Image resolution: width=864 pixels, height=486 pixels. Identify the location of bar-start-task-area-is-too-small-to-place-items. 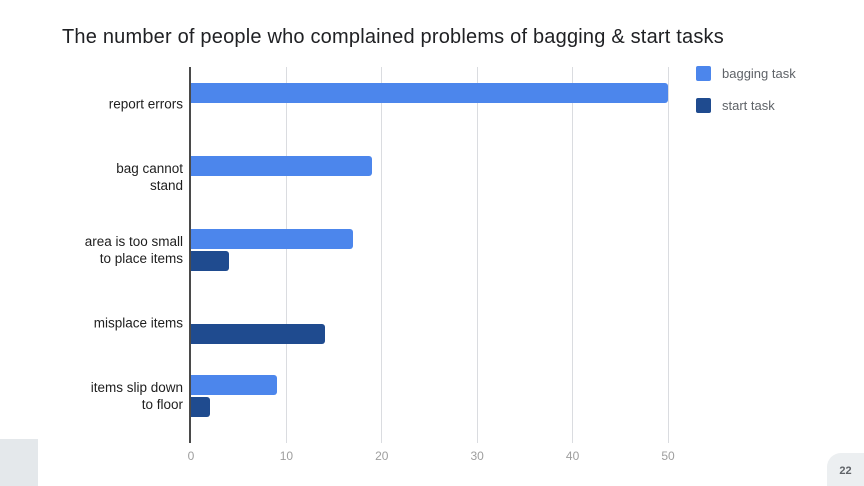
(210, 261).